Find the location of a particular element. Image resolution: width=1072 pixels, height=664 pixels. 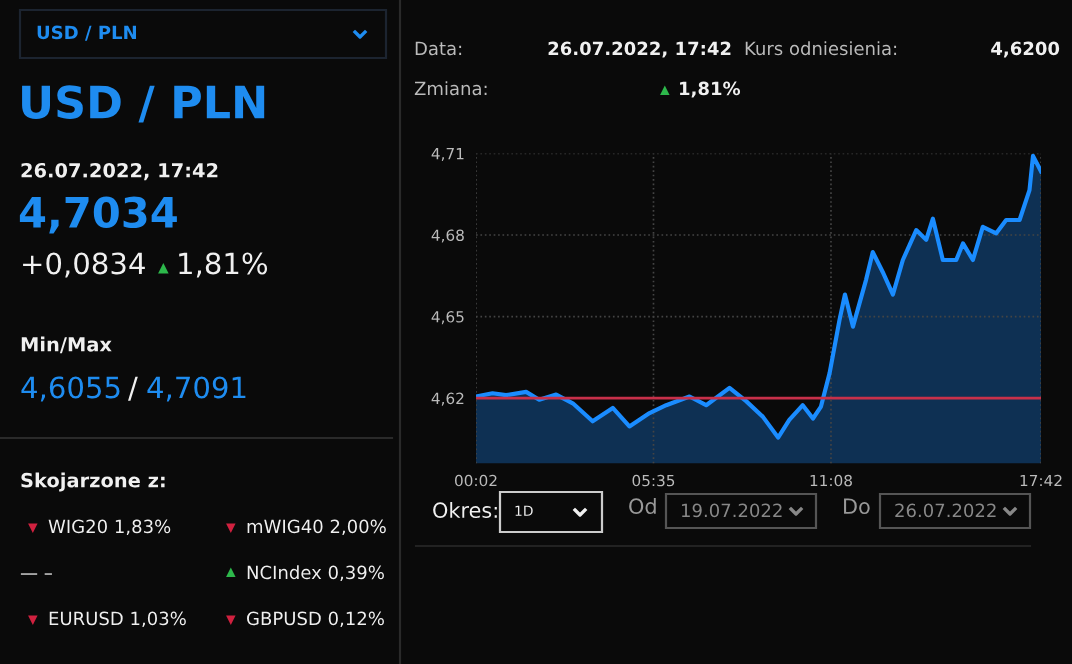

text: Okres: is located at coordinates (465, 510).